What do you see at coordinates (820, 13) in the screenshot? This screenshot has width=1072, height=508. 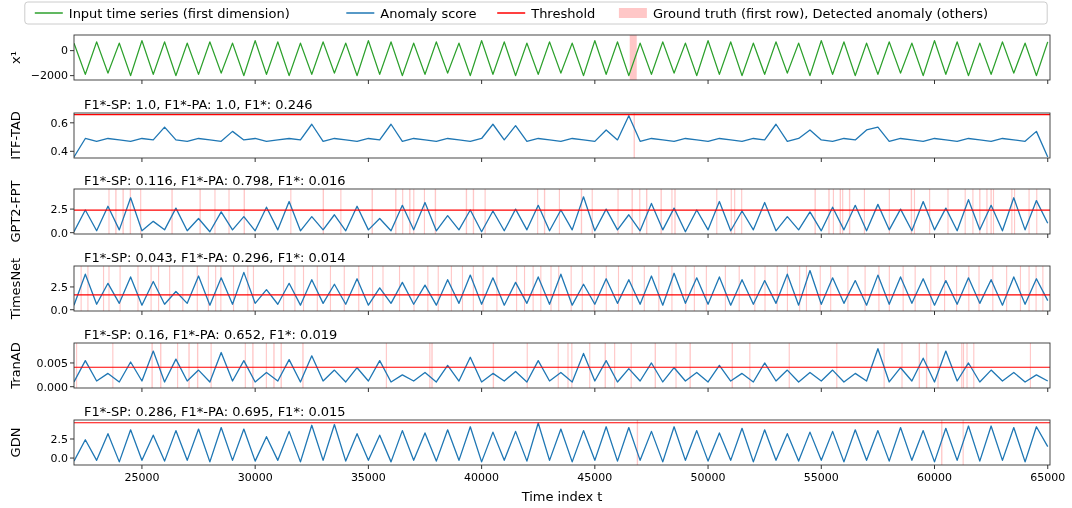 I see `legend-label: Ground truth (first row), Detected anomaly (others)` at bounding box center [820, 13].